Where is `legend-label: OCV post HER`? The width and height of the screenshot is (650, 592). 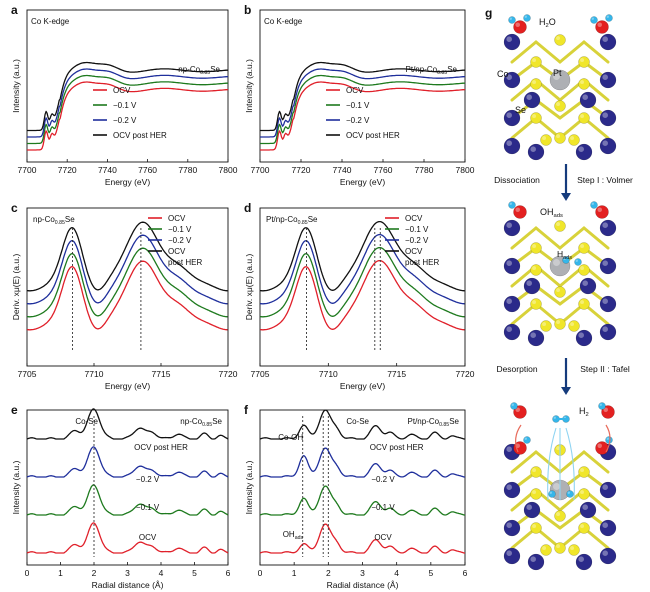
legend-label: OCV post HER is located at coordinates (140, 135).